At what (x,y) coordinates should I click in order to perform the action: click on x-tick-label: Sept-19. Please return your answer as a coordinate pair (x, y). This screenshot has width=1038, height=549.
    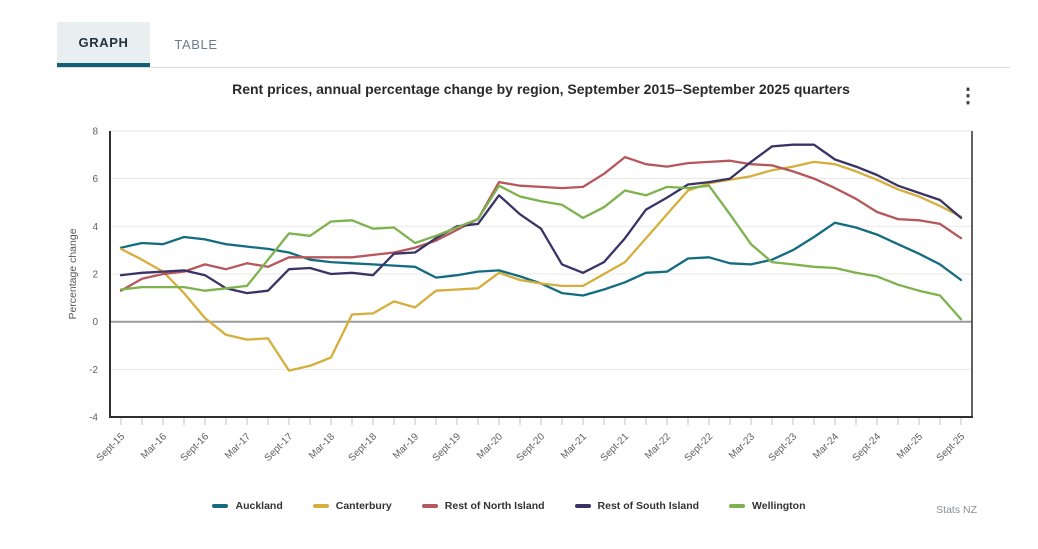
    Looking at the image, I should click on (447, 447).